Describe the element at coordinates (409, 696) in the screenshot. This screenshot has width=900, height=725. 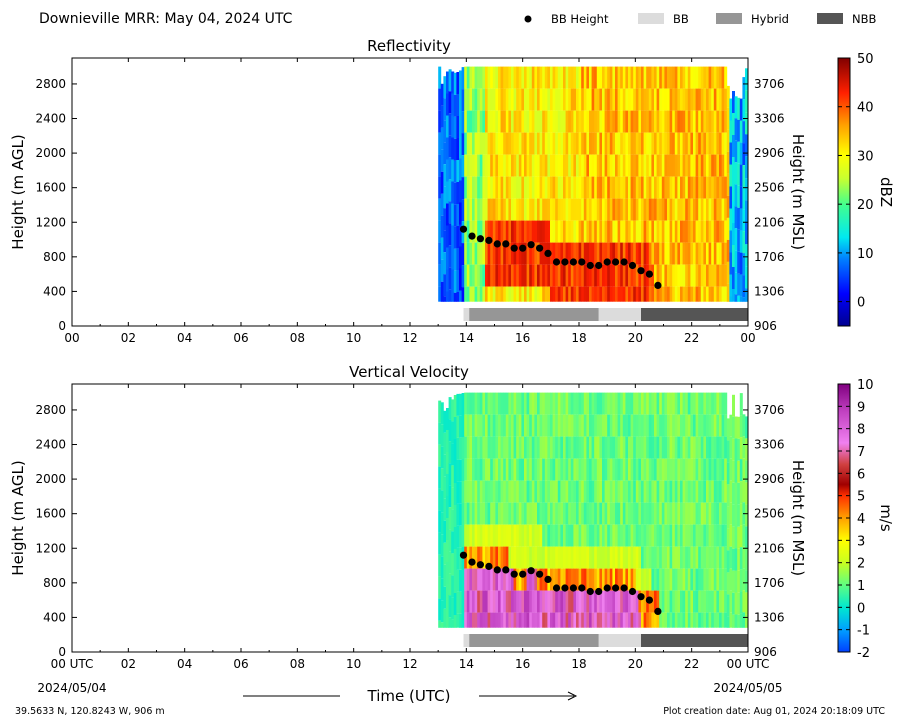
I see `x-axis-label: Time (UTC)` at that location.